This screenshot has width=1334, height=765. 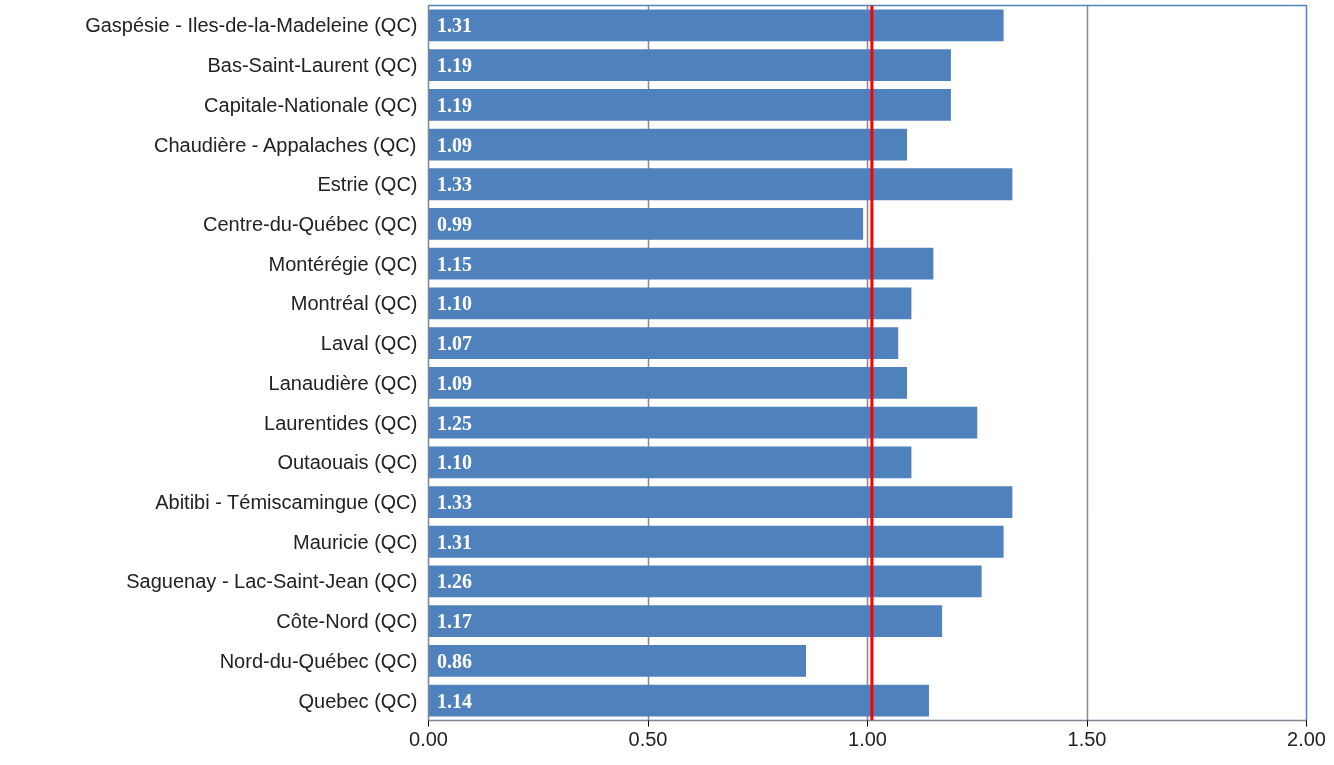 I want to click on y-tick-label: Montréal (QC), so click(x=354, y=303).